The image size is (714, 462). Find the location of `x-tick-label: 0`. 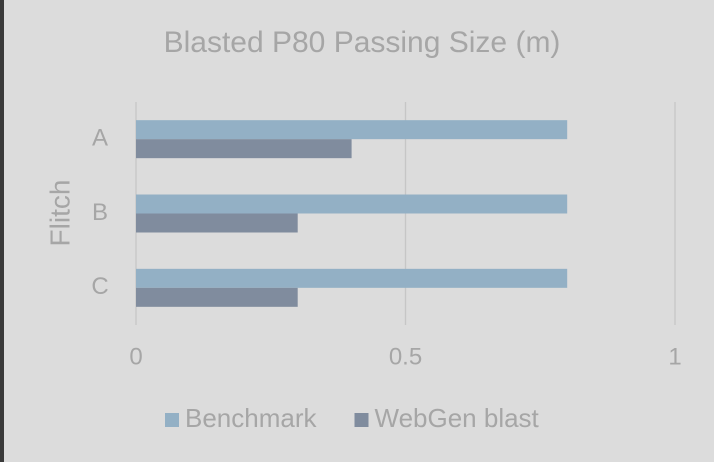

x-tick-label: 0 is located at coordinates (135, 356).